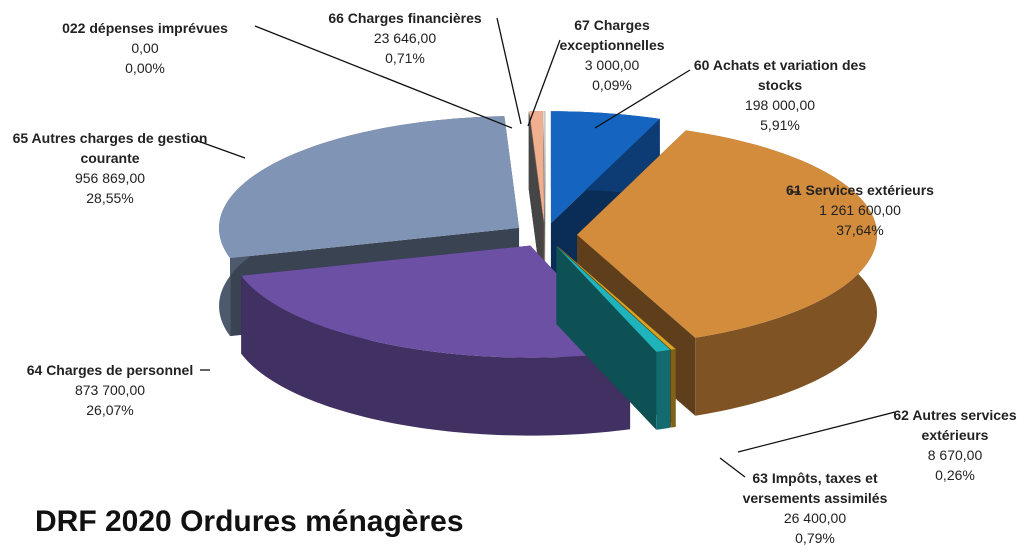 The image size is (1033, 552). What do you see at coordinates (780, 75) in the screenshot?
I see `category-label: 60 Achats et variation des stocks` at bounding box center [780, 75].